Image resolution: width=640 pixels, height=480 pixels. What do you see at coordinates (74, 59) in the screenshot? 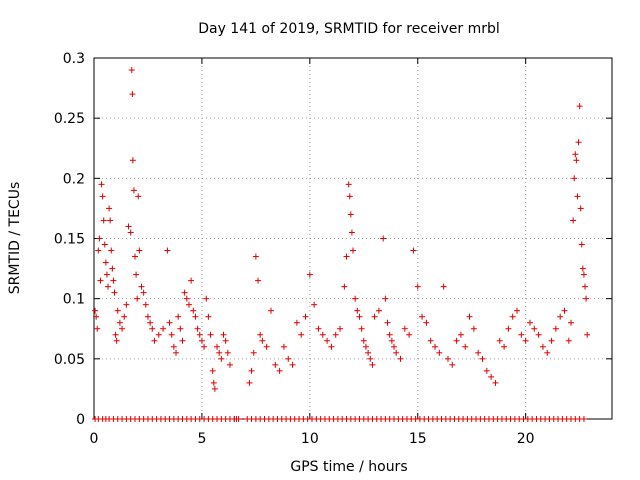
I see `y-tick-label: 0.3` at bounding box center [74, 59].